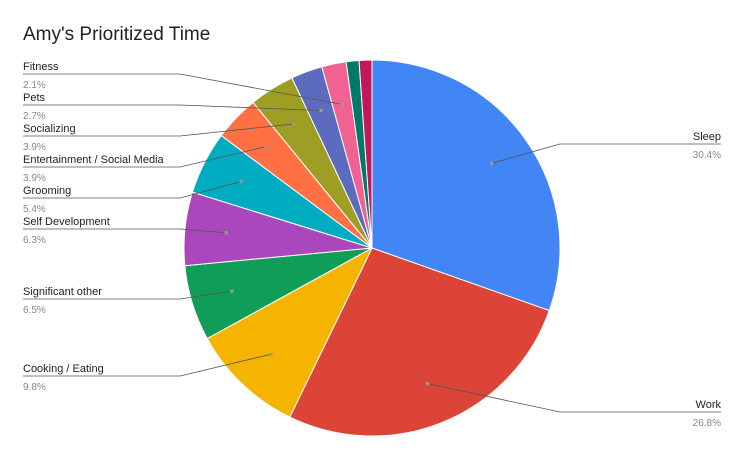 The image size is (744, 459). Describe the element at coordinates (116, 34) in the screenshot. I see `chart-title: Amy's Prioritized Time` at that location.